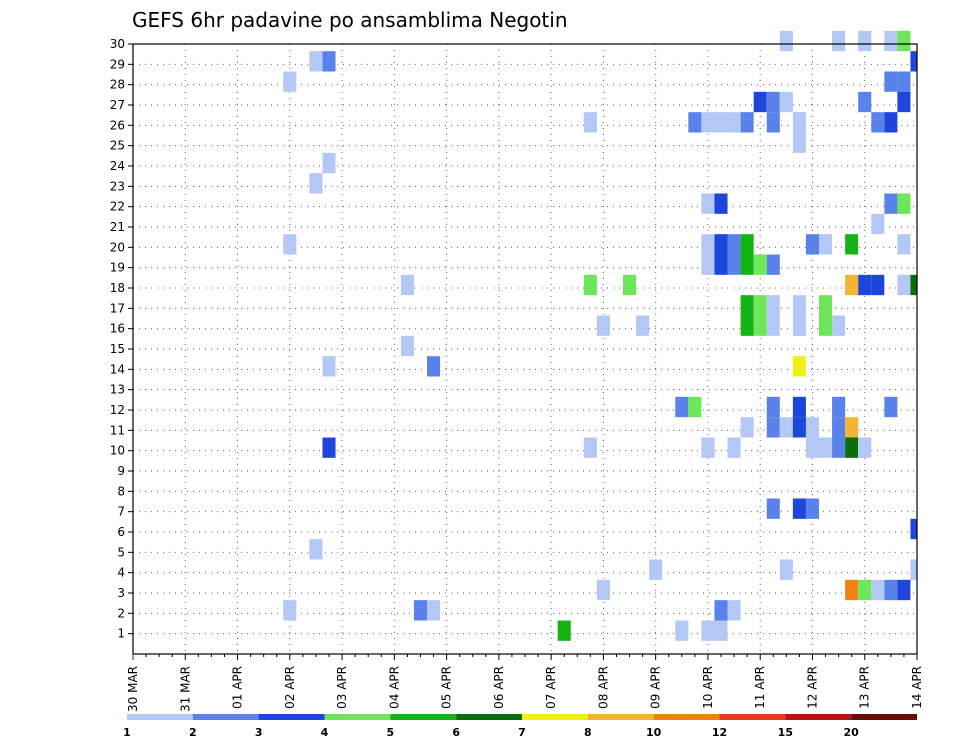 The height and width of the screenshot is (742, 960). Describe the element at coordinates (522, 732) in the screenshot. I see `color-bar-label: 7` at that location.